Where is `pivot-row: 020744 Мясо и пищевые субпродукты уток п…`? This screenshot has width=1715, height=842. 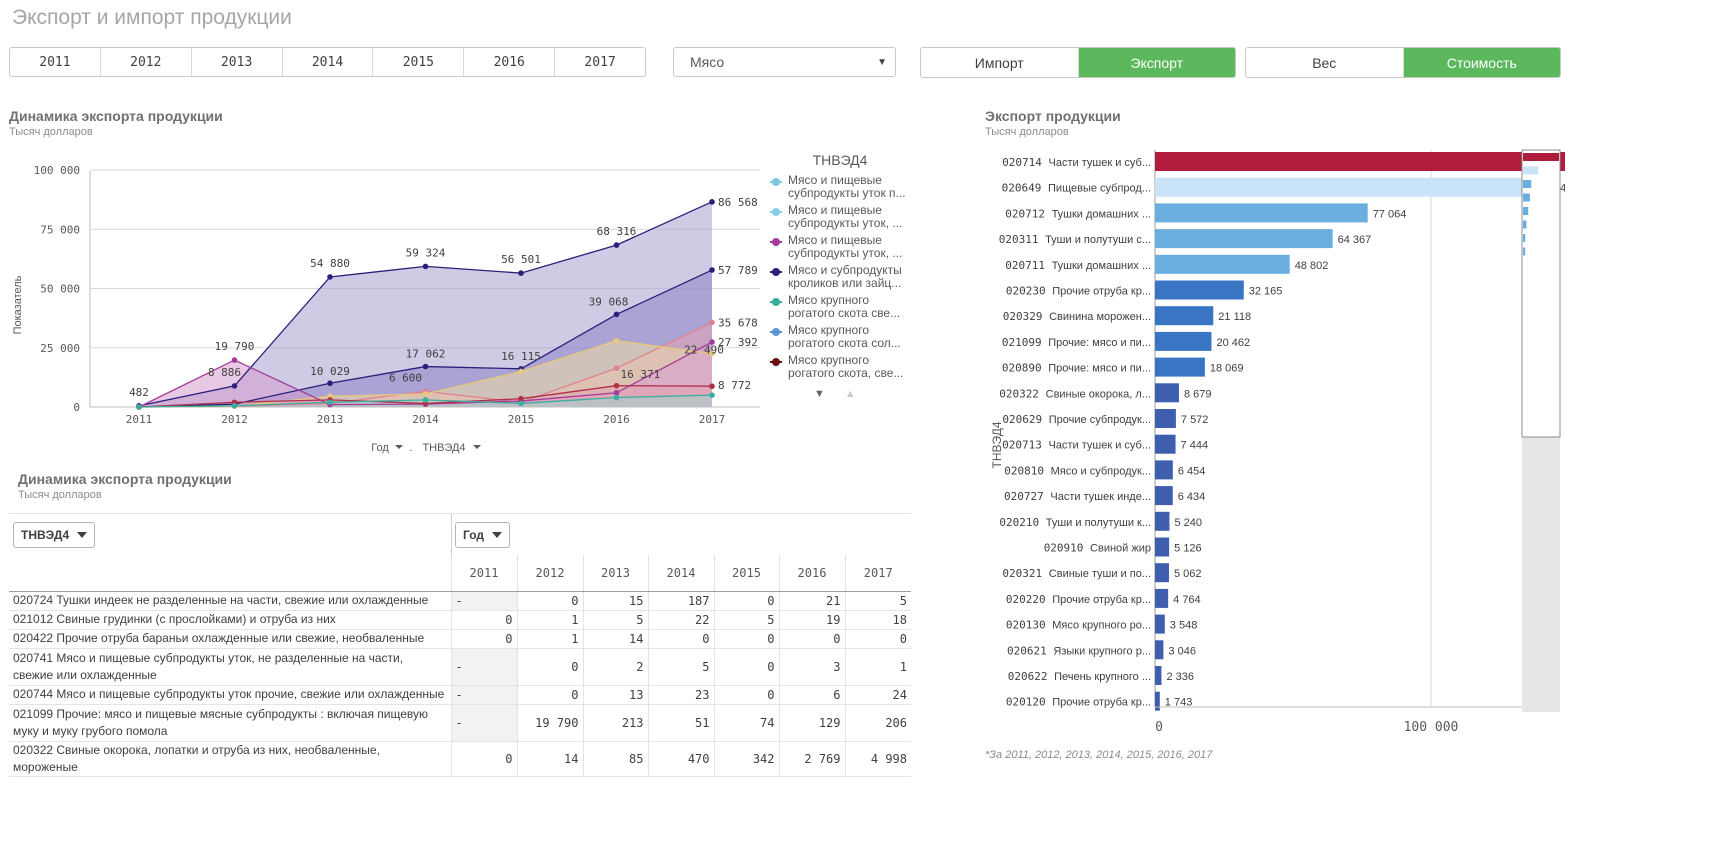 pivot-row: 020744 Мясо и пищевые субпродукты уток п… is located at coordinates (460, 695).